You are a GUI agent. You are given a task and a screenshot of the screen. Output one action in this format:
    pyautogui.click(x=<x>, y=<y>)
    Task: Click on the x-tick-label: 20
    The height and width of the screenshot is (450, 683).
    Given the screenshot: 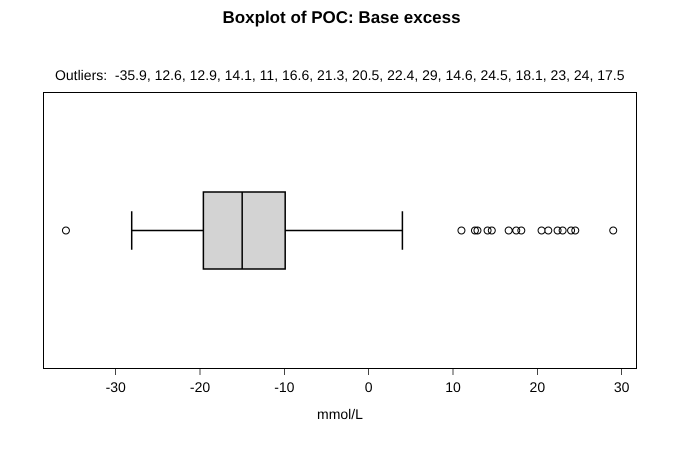 What is the action you would take?
    pyautogui.click(x=538, y=386)
    